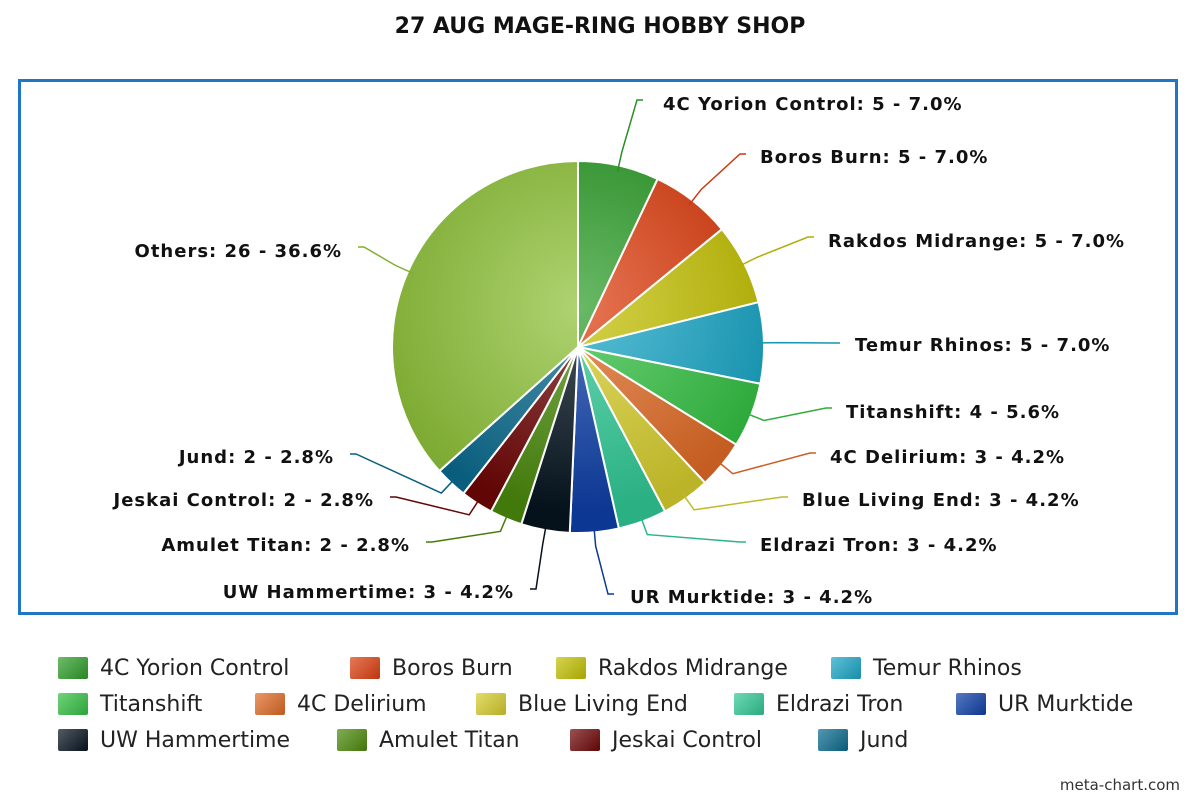 This screenshot has height=800, width=1200. Describe the element at coordinates (717, 179) in the screenshot. I see `leader-line-boros-burn` at that location.